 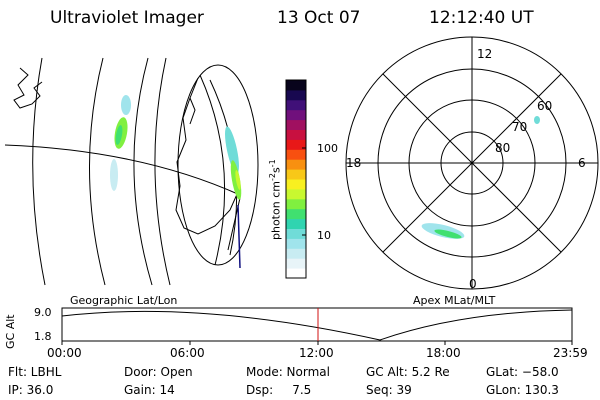 I want to click on orbit-plot, so click(x=317, y=326).